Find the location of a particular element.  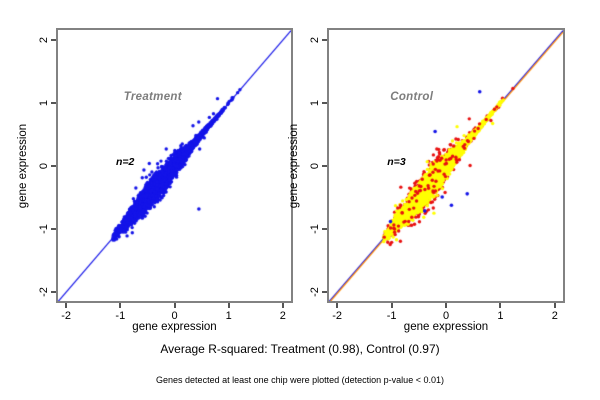

control-y-axis-label: gene expression is located at coordinates (294, 165).